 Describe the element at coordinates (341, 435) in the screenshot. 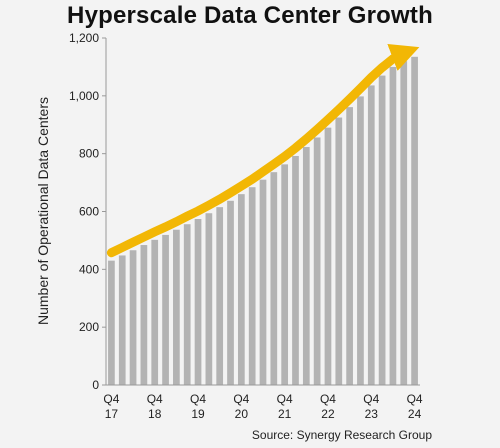

I see `source-note: Source: Synergy Research Group` at that location.